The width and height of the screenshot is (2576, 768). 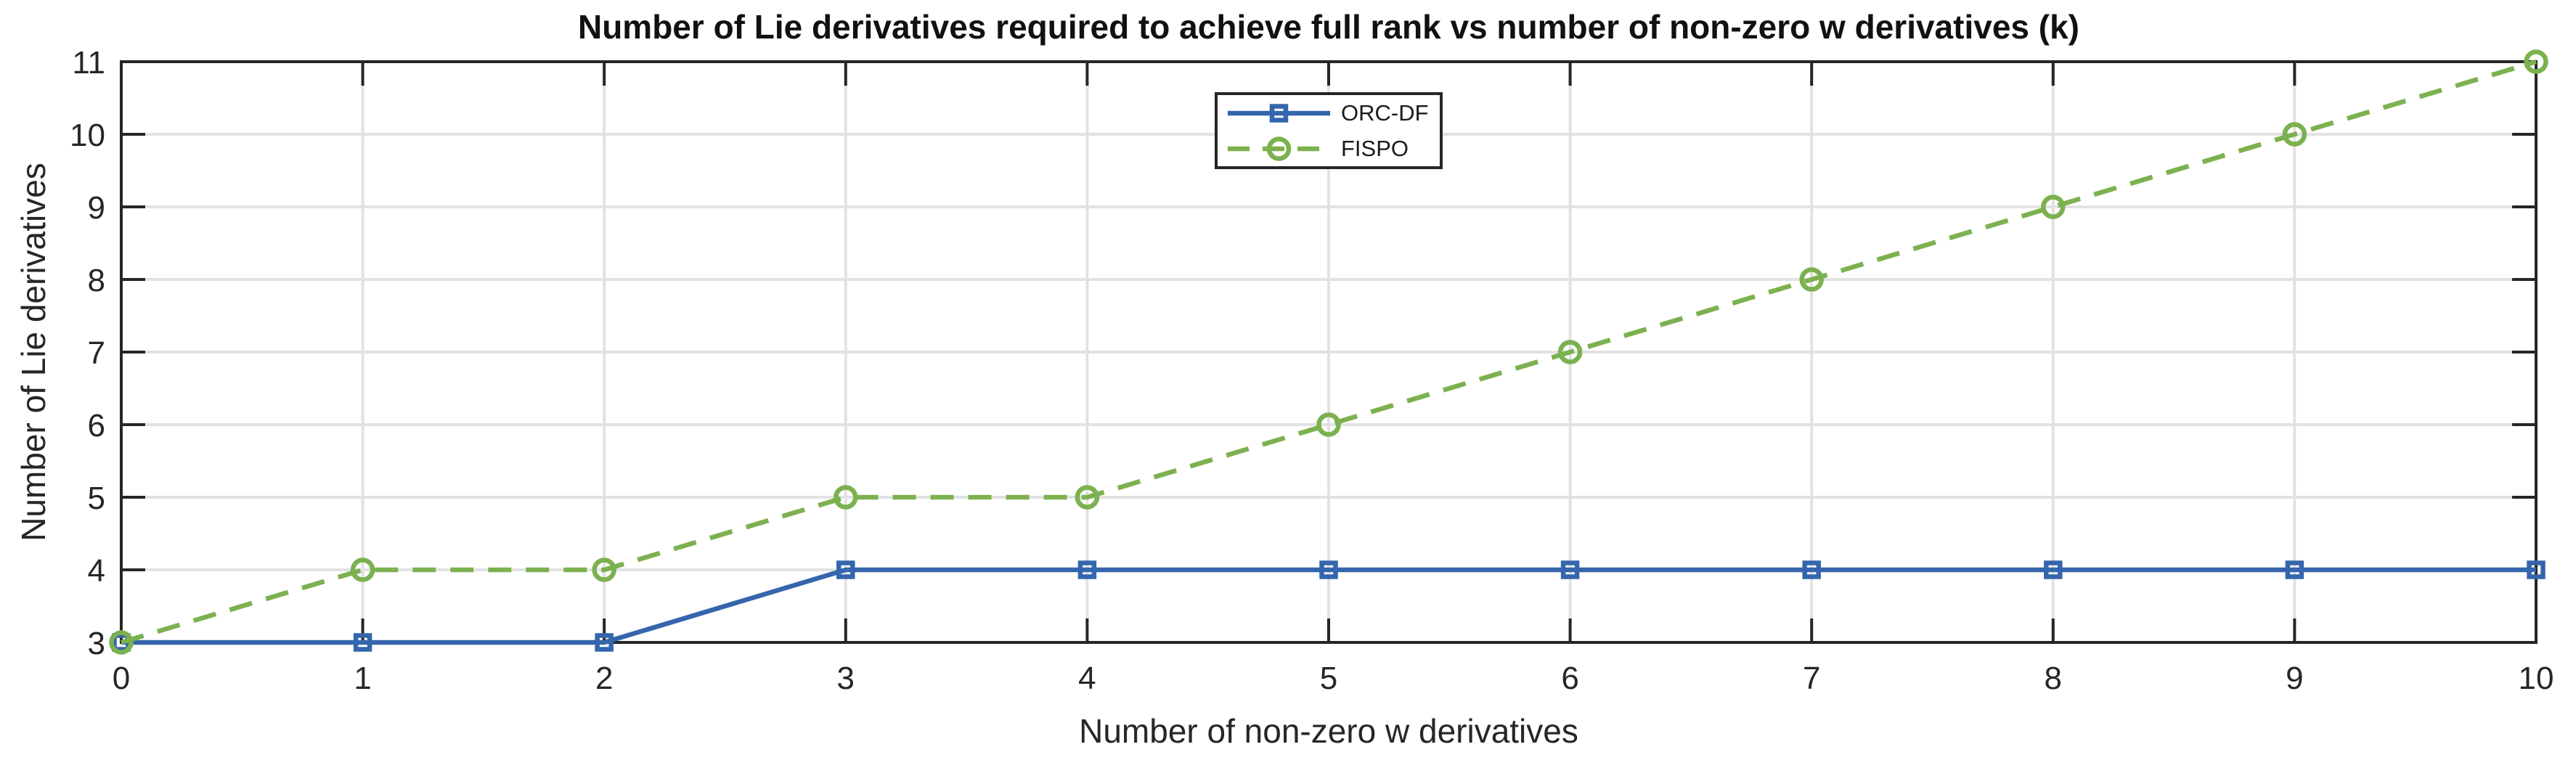 I want to click on series-orc-df, so click(x=1329, y=606).